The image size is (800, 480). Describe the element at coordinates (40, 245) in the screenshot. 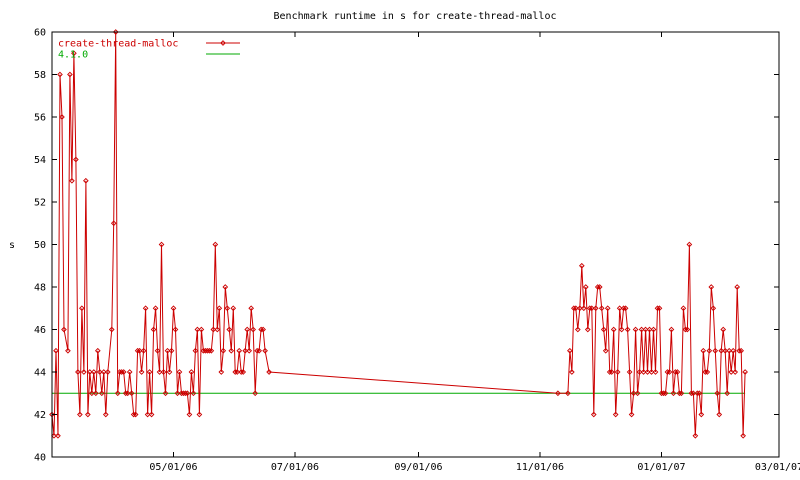

I see `y-tick-label: 50` at that location.